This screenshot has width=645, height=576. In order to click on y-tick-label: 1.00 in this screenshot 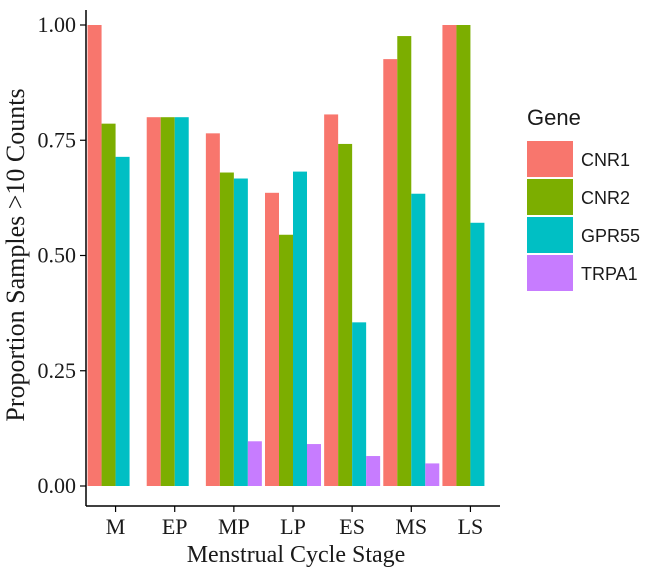, I will do `click(57, 24)`.